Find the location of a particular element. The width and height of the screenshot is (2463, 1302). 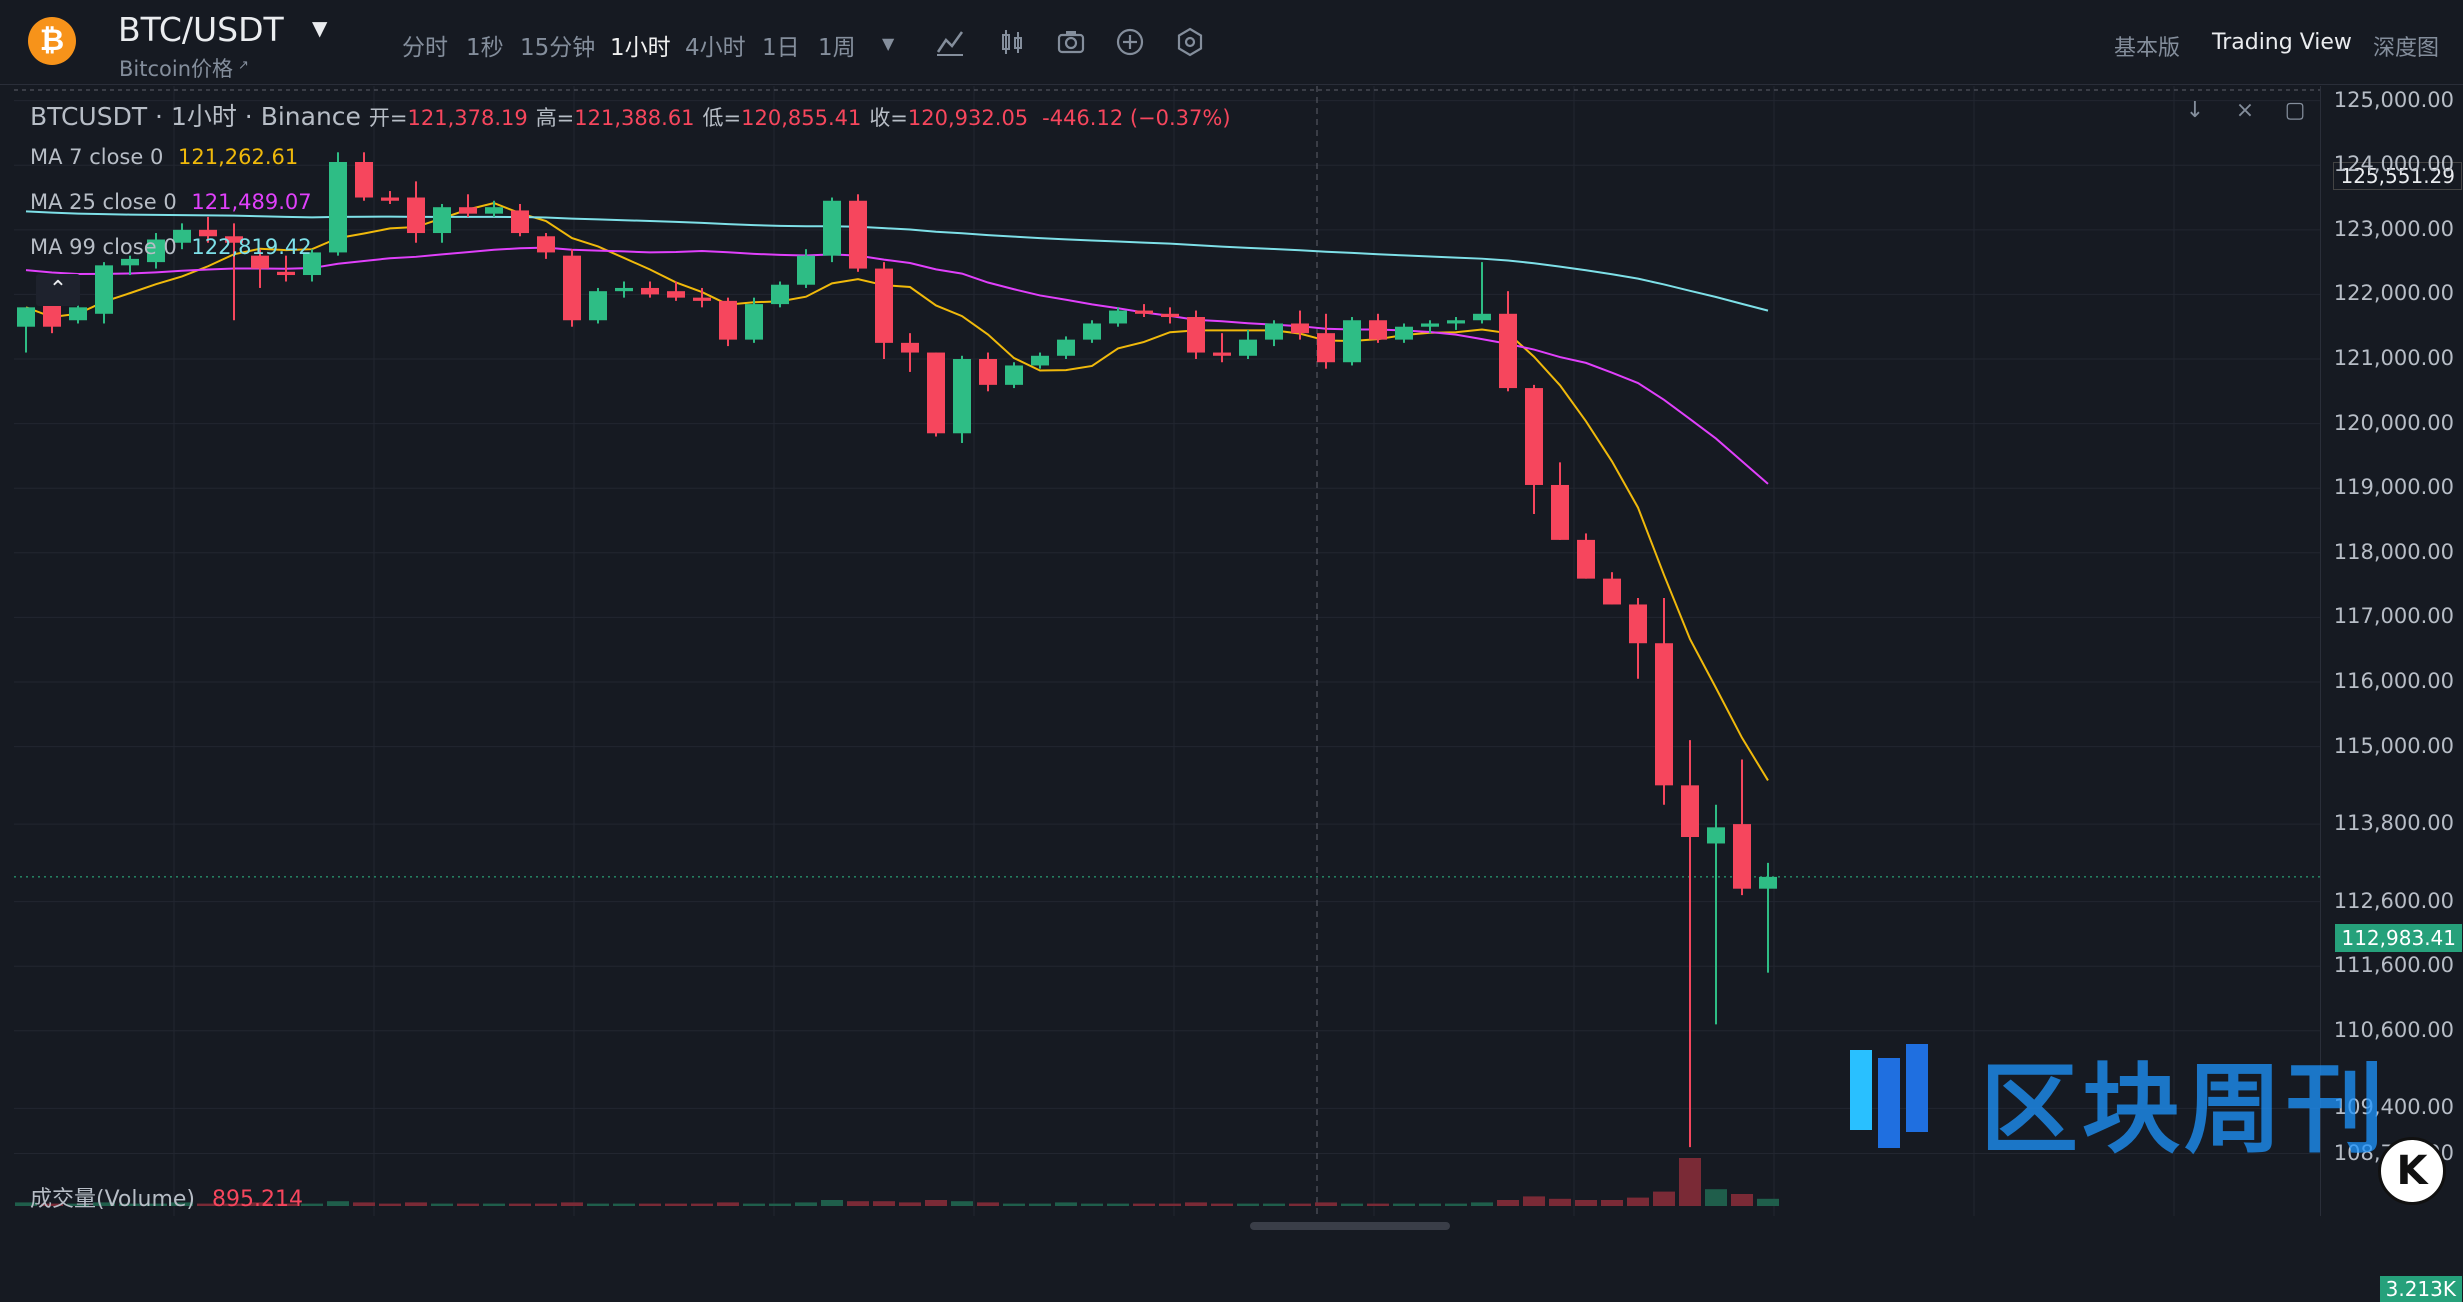

depth-chart-link: 深度图 is located at coordinates (2406, 48).